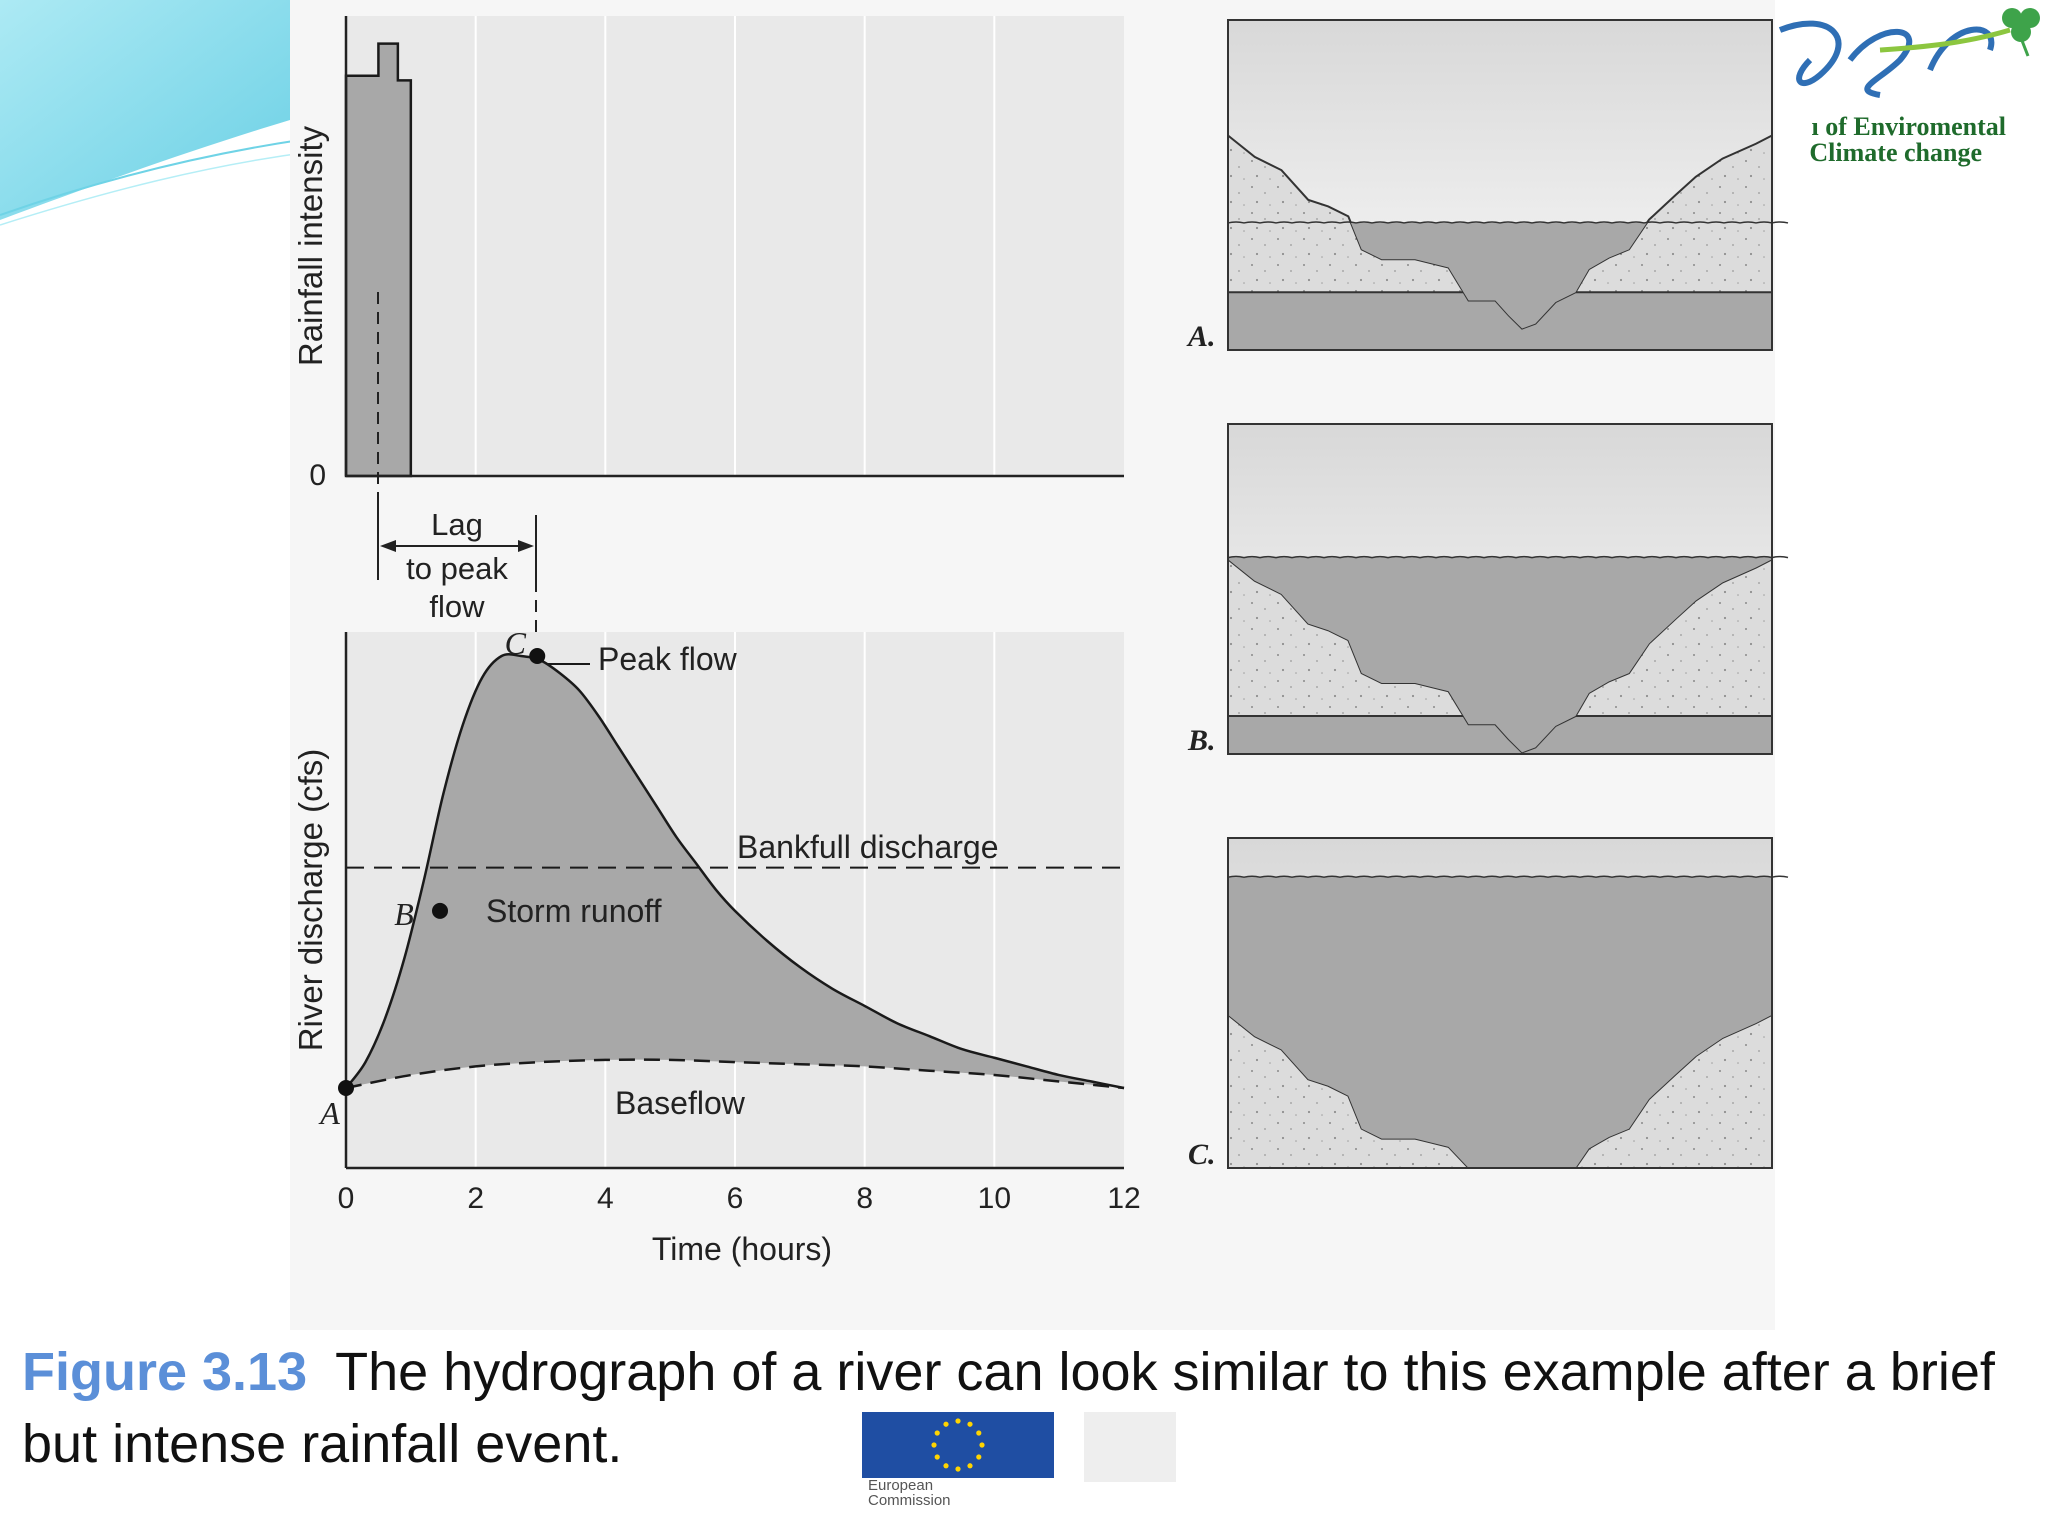 The image size is (2048, 1536). I want to click on hydrograph-x-tick-label: 6, so click(735, 1198).